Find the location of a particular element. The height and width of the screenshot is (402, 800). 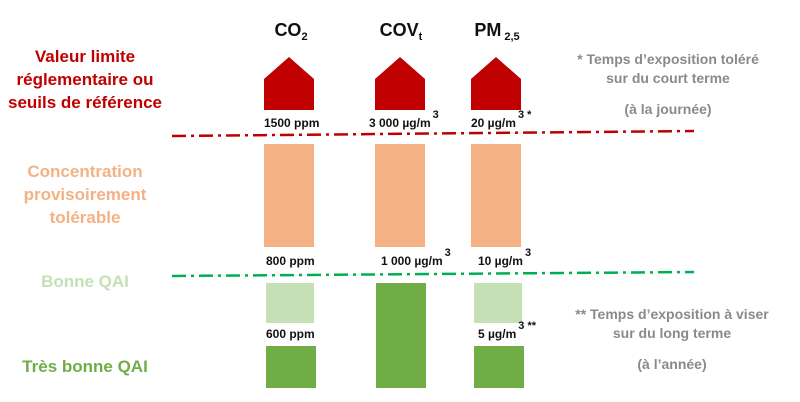

co2-limit-text: 1500 ppm is located at coordinates (292, 123).